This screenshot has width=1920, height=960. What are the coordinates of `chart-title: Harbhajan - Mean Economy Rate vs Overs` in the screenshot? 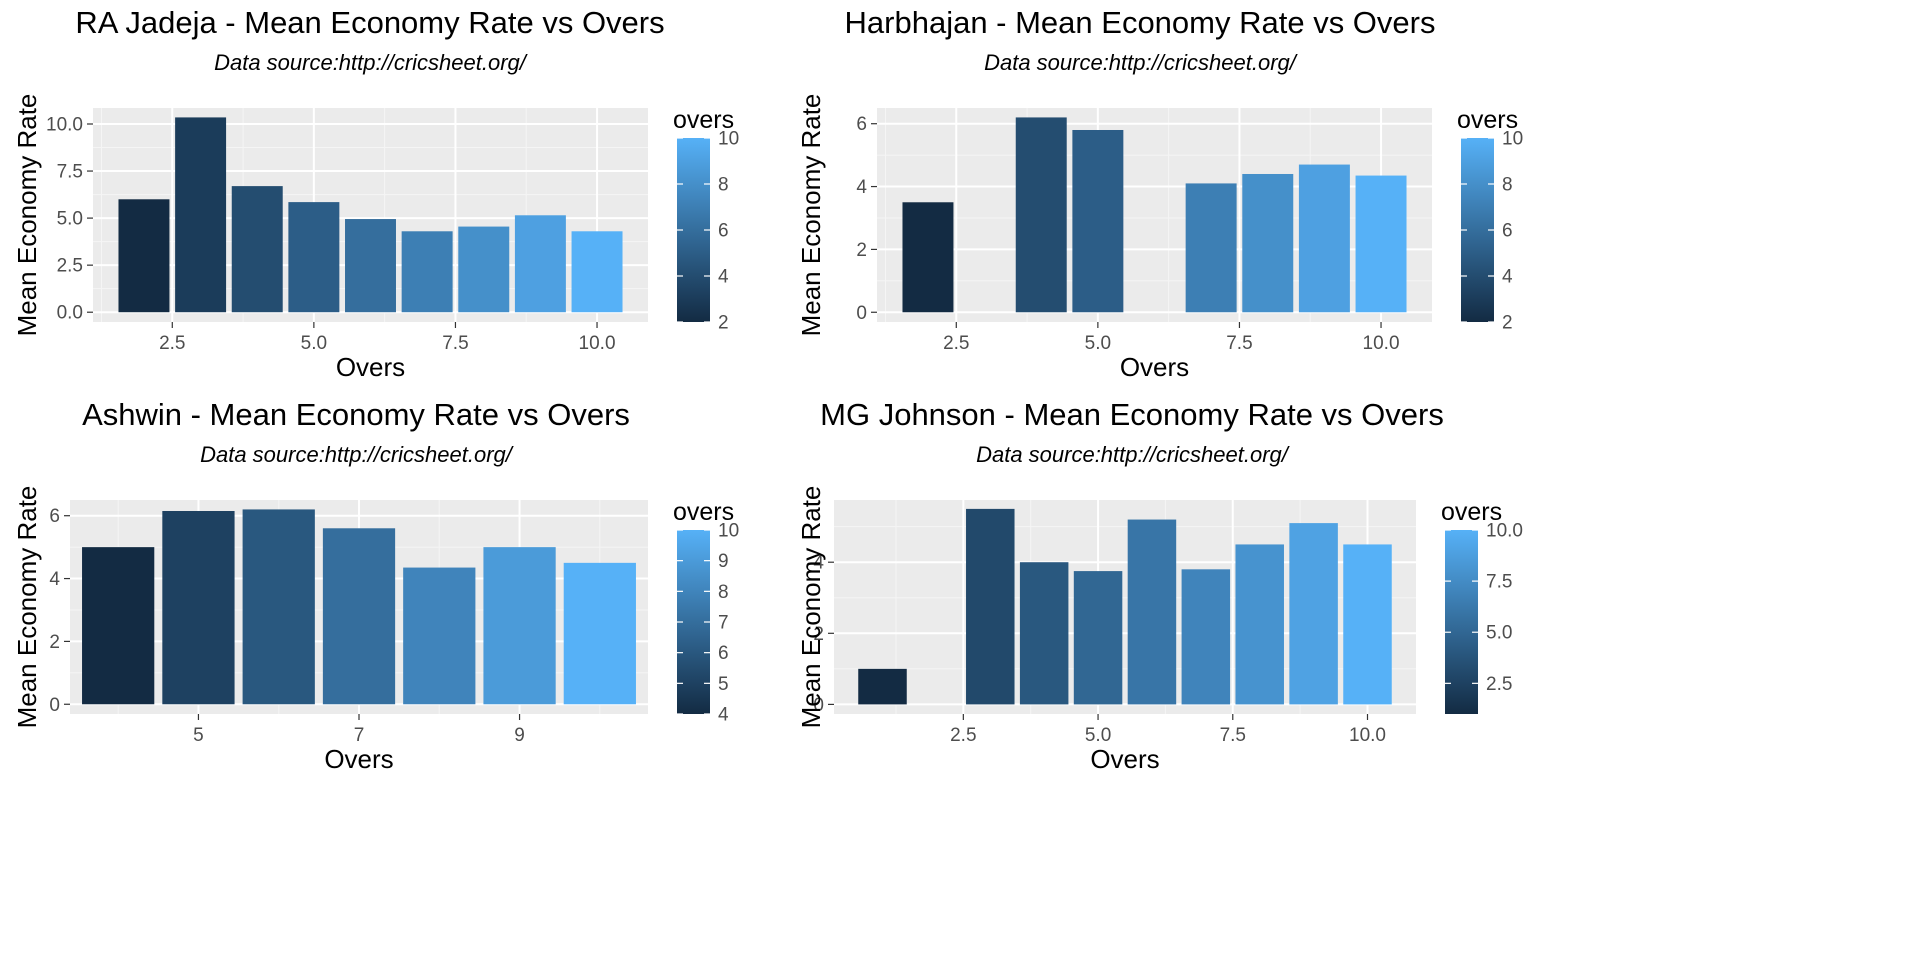 It's located at (1140, 22).